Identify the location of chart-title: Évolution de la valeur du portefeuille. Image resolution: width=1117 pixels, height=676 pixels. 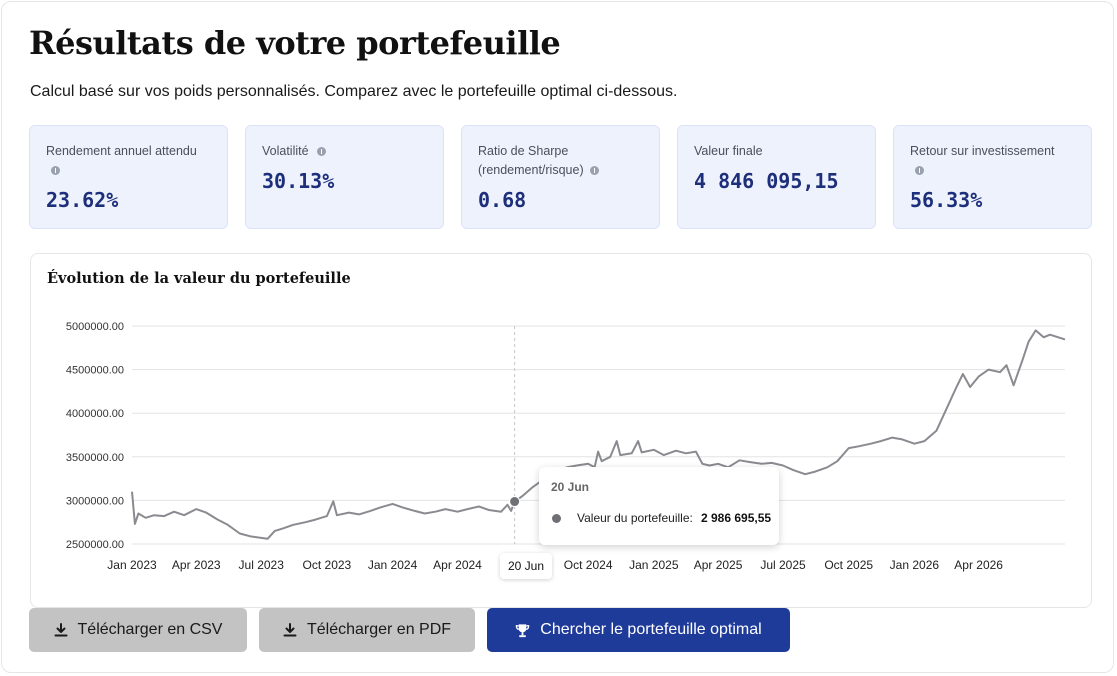
(199, 278).